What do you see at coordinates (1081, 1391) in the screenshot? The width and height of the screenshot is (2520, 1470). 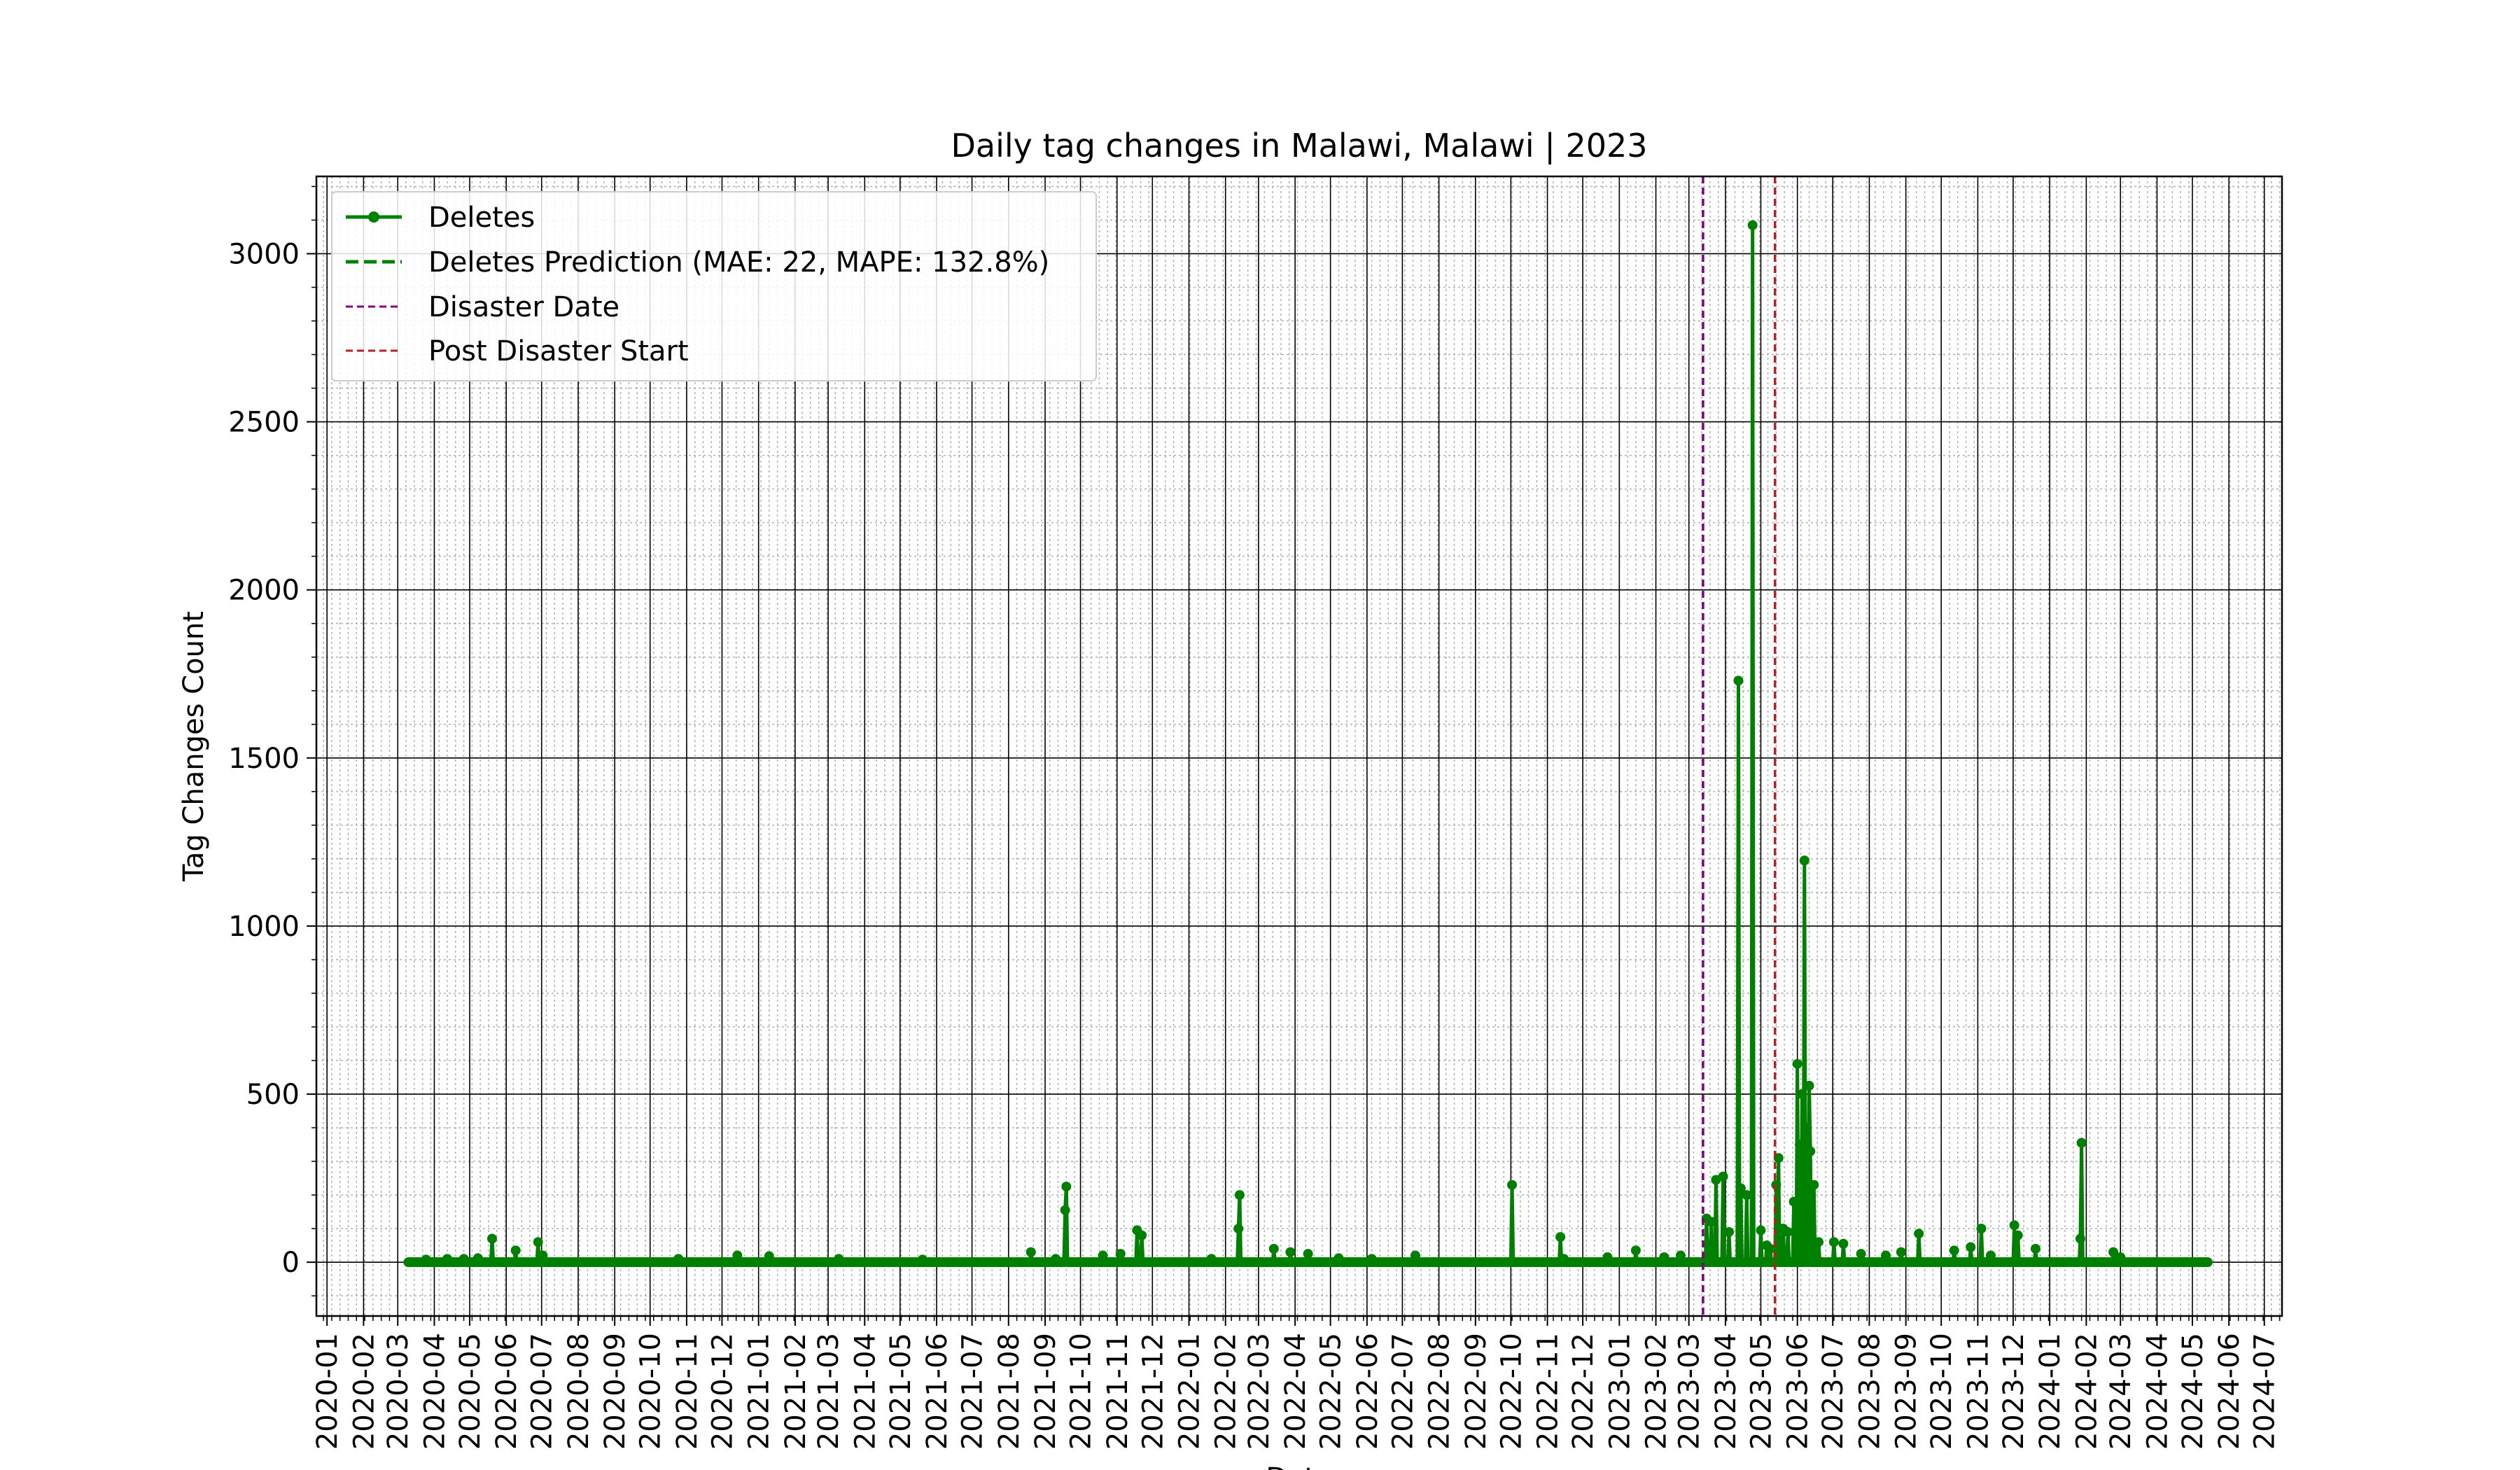 I see `x-tick-label: 2021-10` at bounding box center [1081, 1391].